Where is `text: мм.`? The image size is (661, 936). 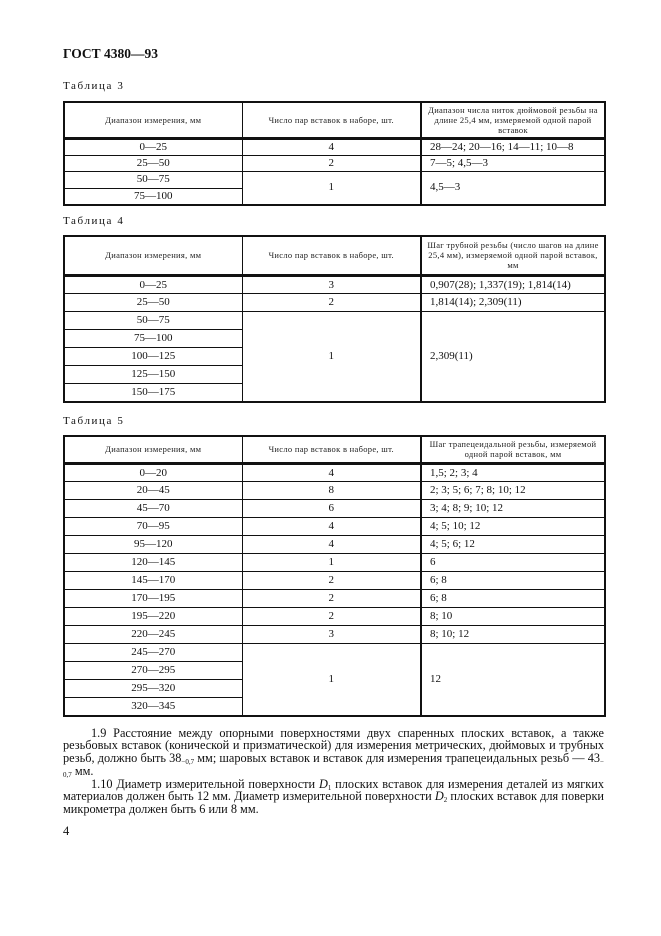 text: мм. is located at coordinates (82, 770).